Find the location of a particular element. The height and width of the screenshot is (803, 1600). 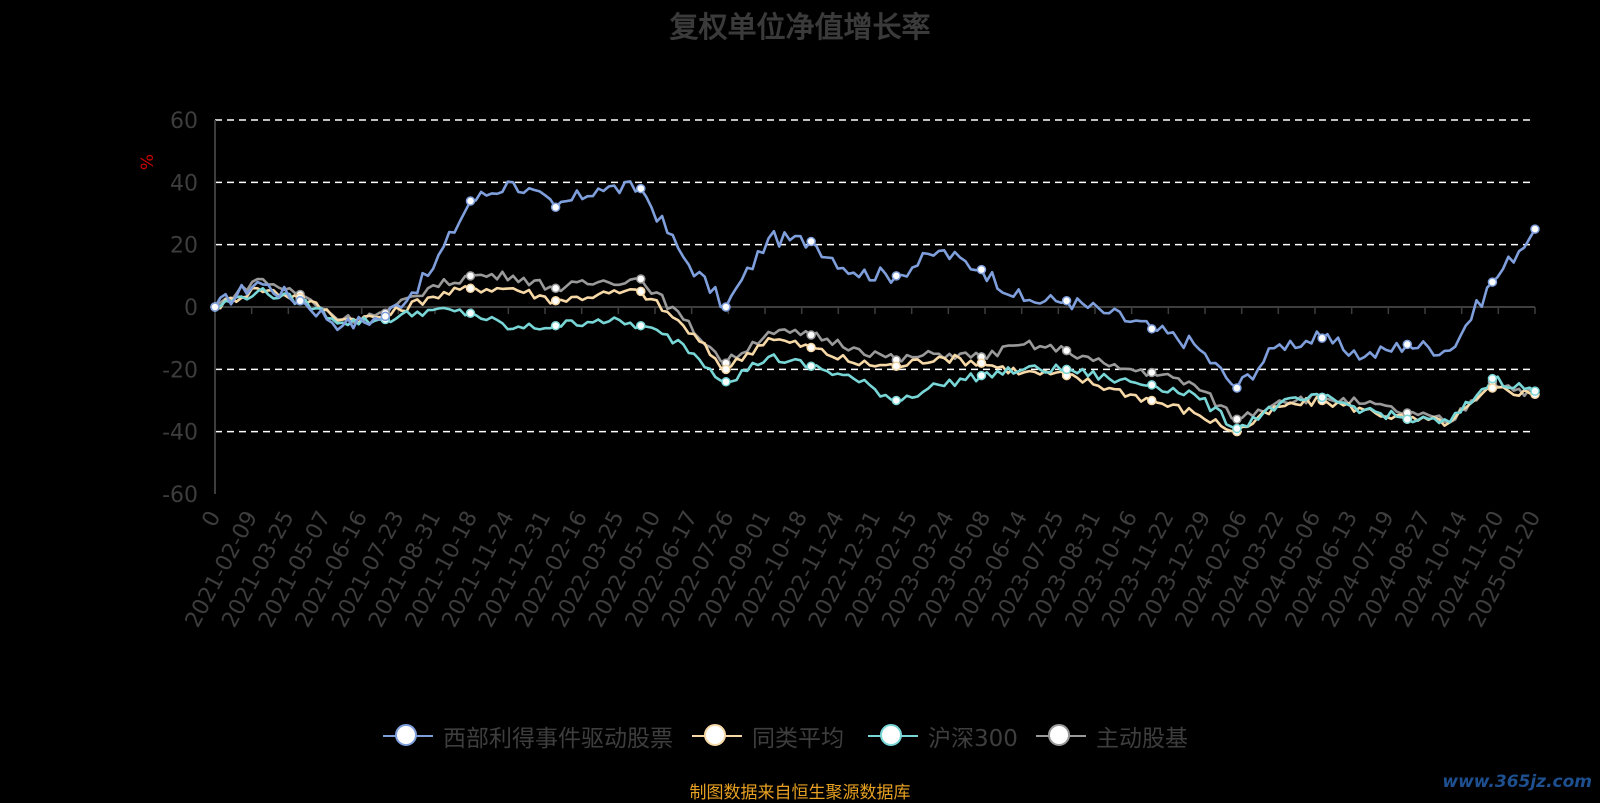

legend-label: 沪深300 is located at coordinates (973, 739).